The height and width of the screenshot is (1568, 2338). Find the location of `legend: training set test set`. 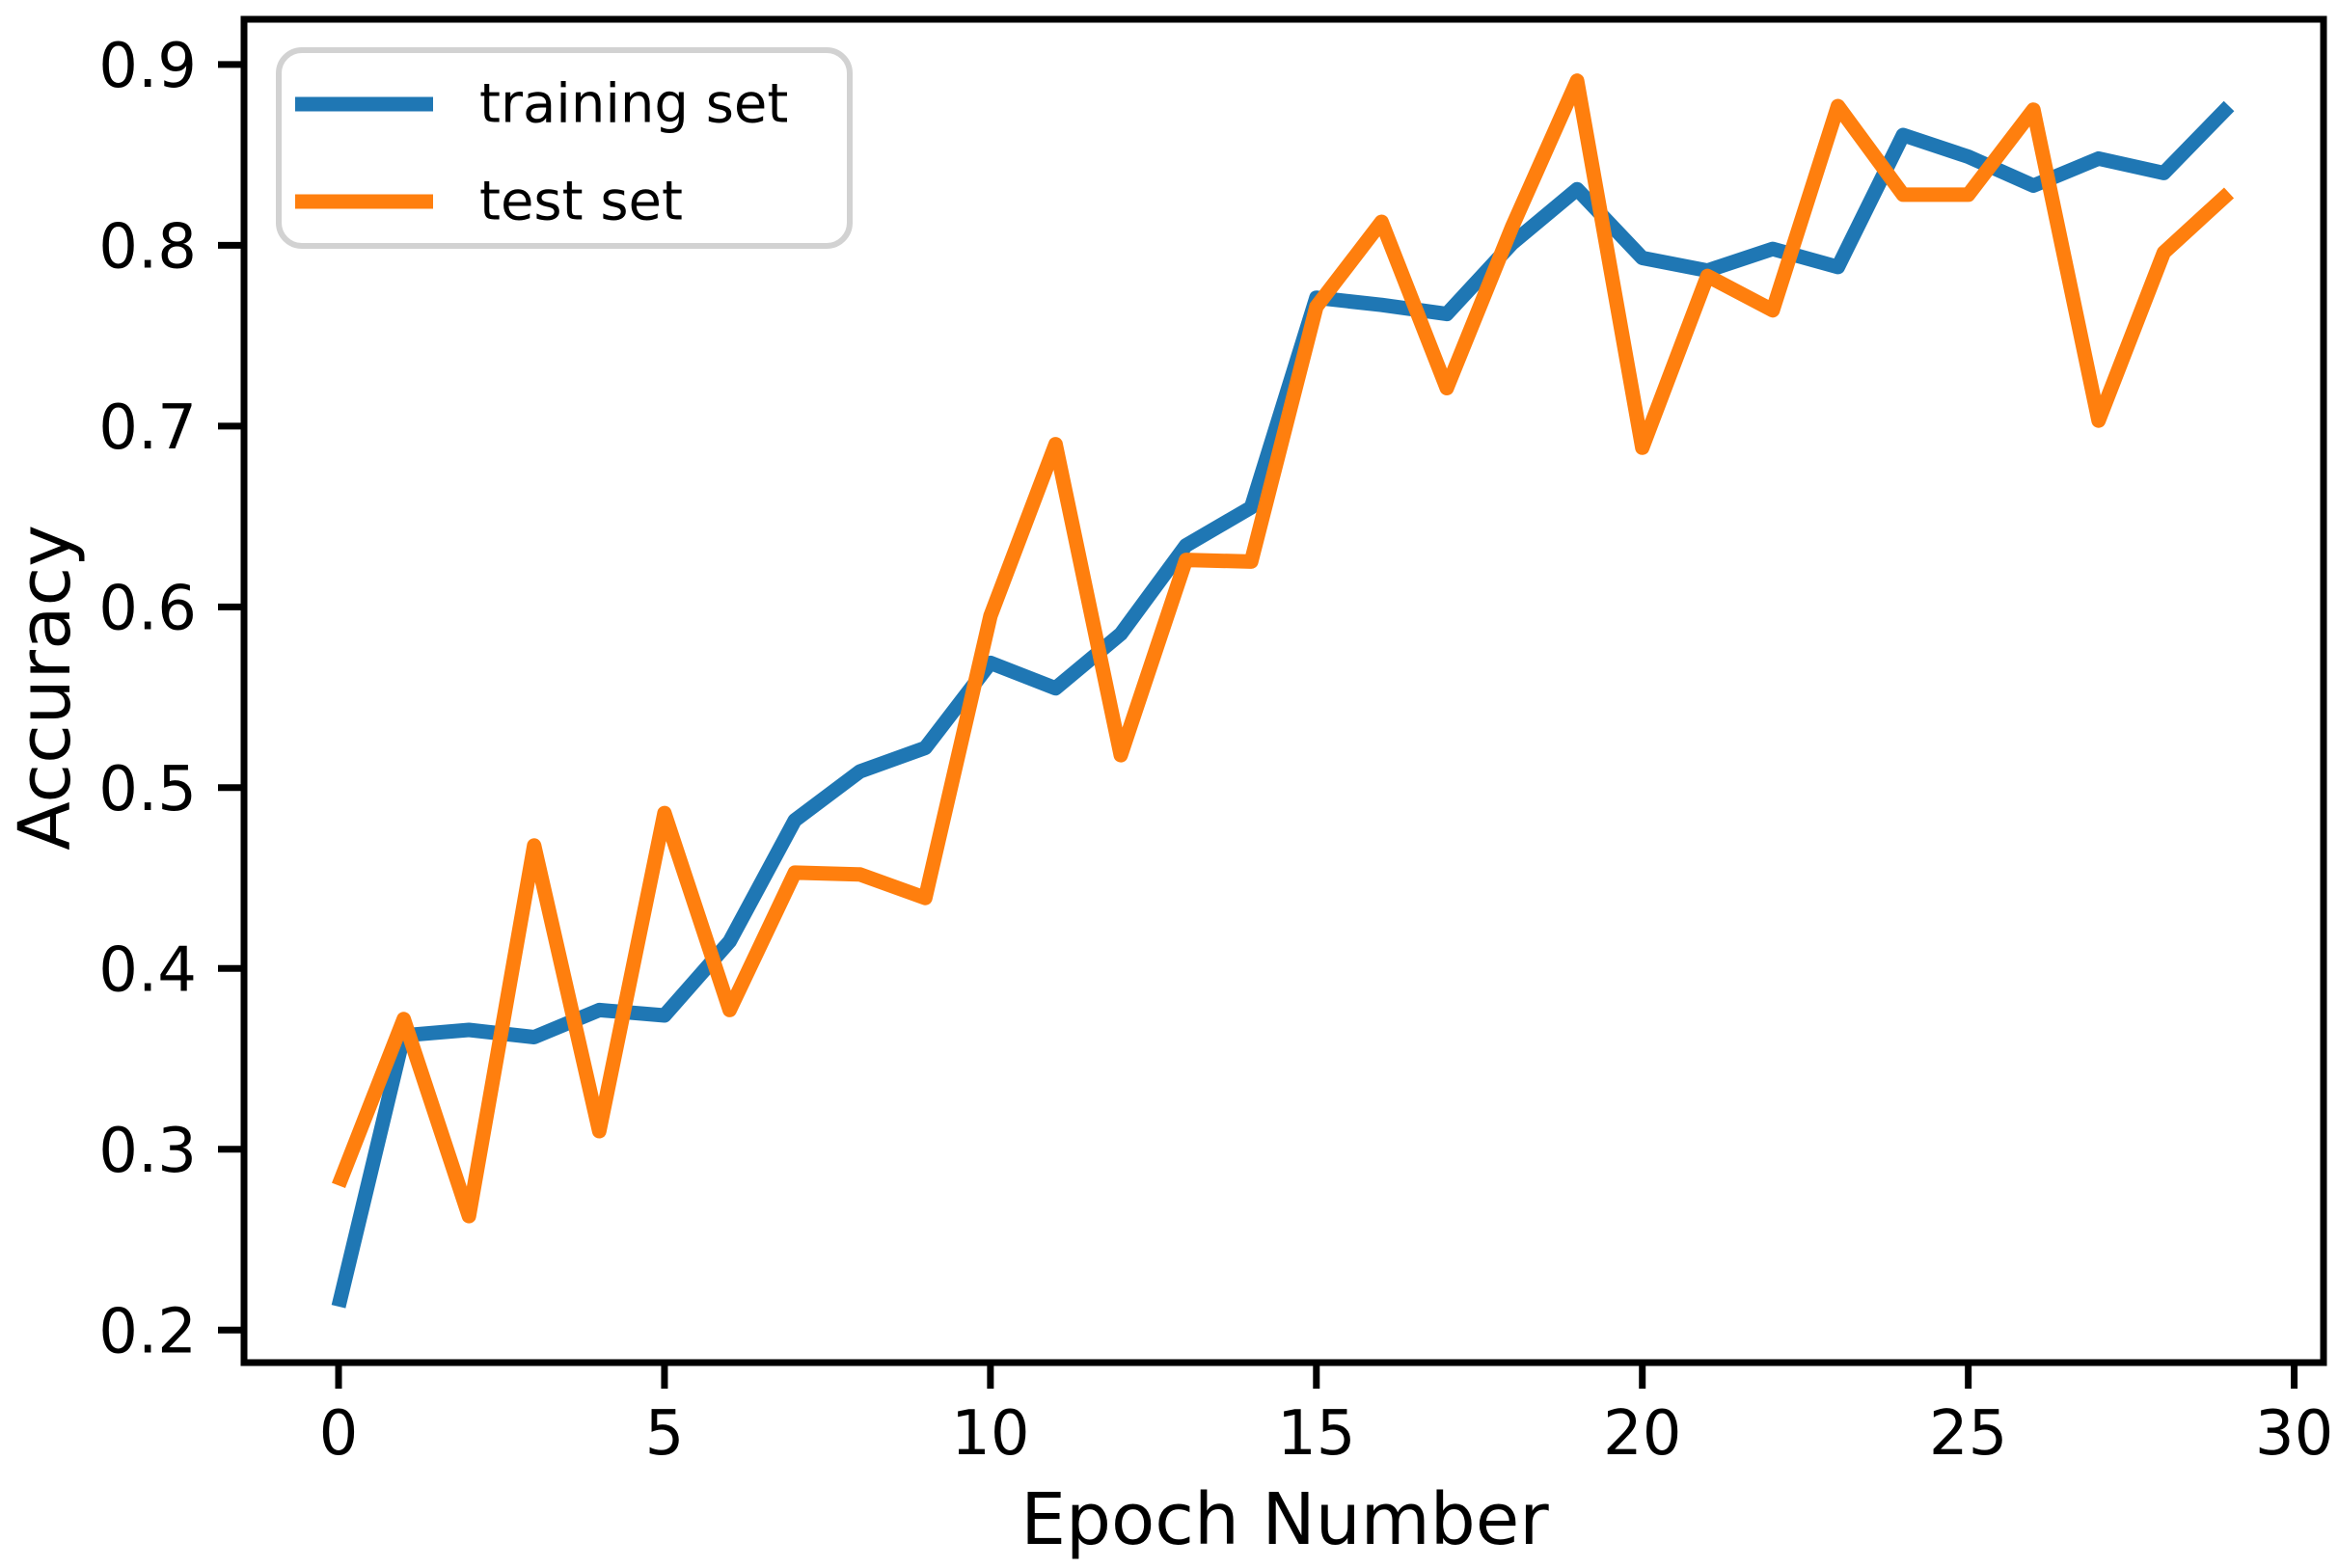

legend: training set test set is located at coordinates (564, 148).